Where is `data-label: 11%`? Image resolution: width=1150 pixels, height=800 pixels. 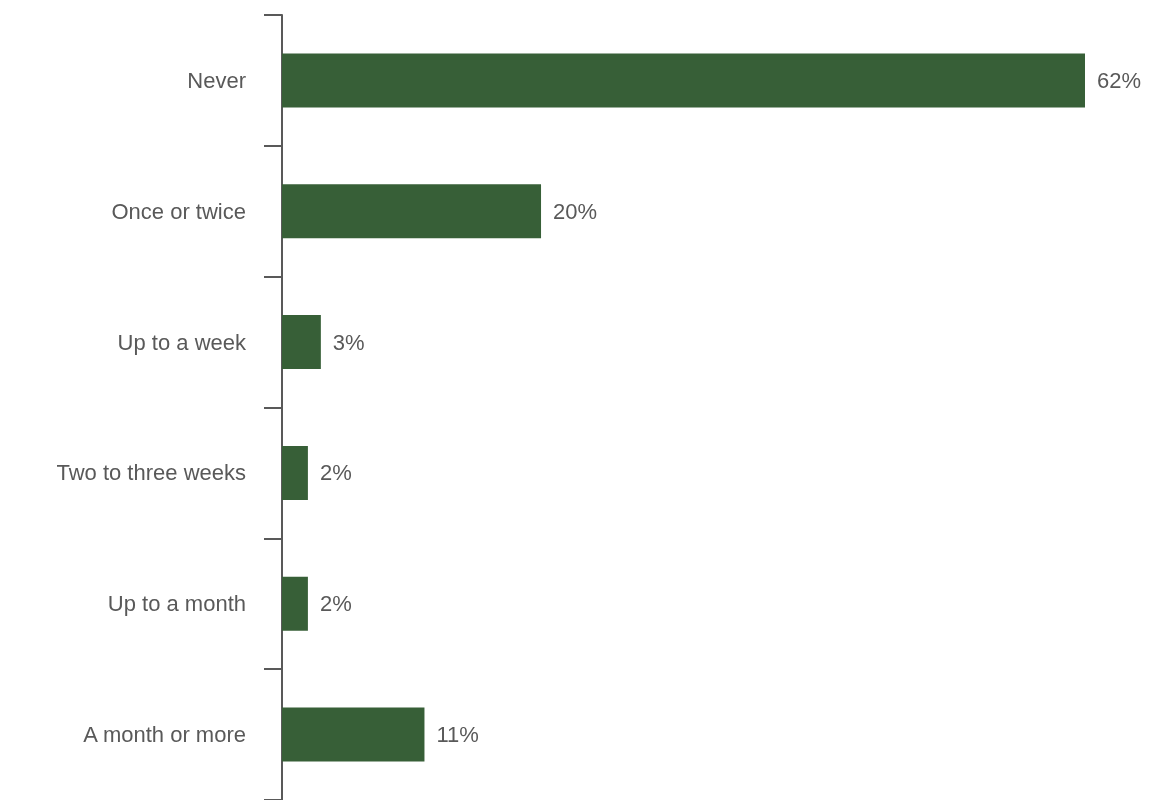
data-label: 11% is located at coordinates (457, 735).